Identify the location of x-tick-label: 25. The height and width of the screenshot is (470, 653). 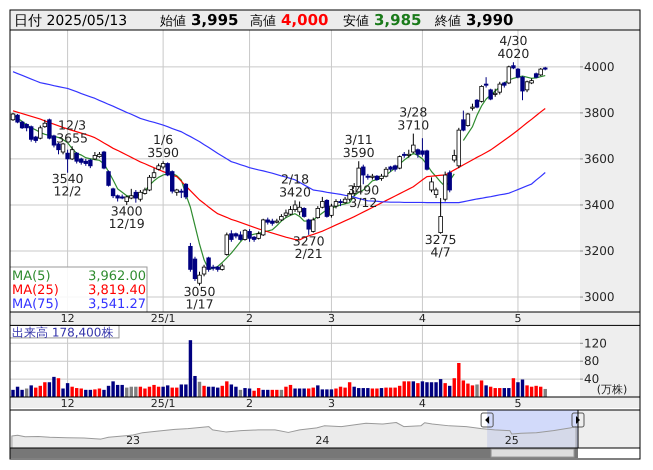
(511, 440).